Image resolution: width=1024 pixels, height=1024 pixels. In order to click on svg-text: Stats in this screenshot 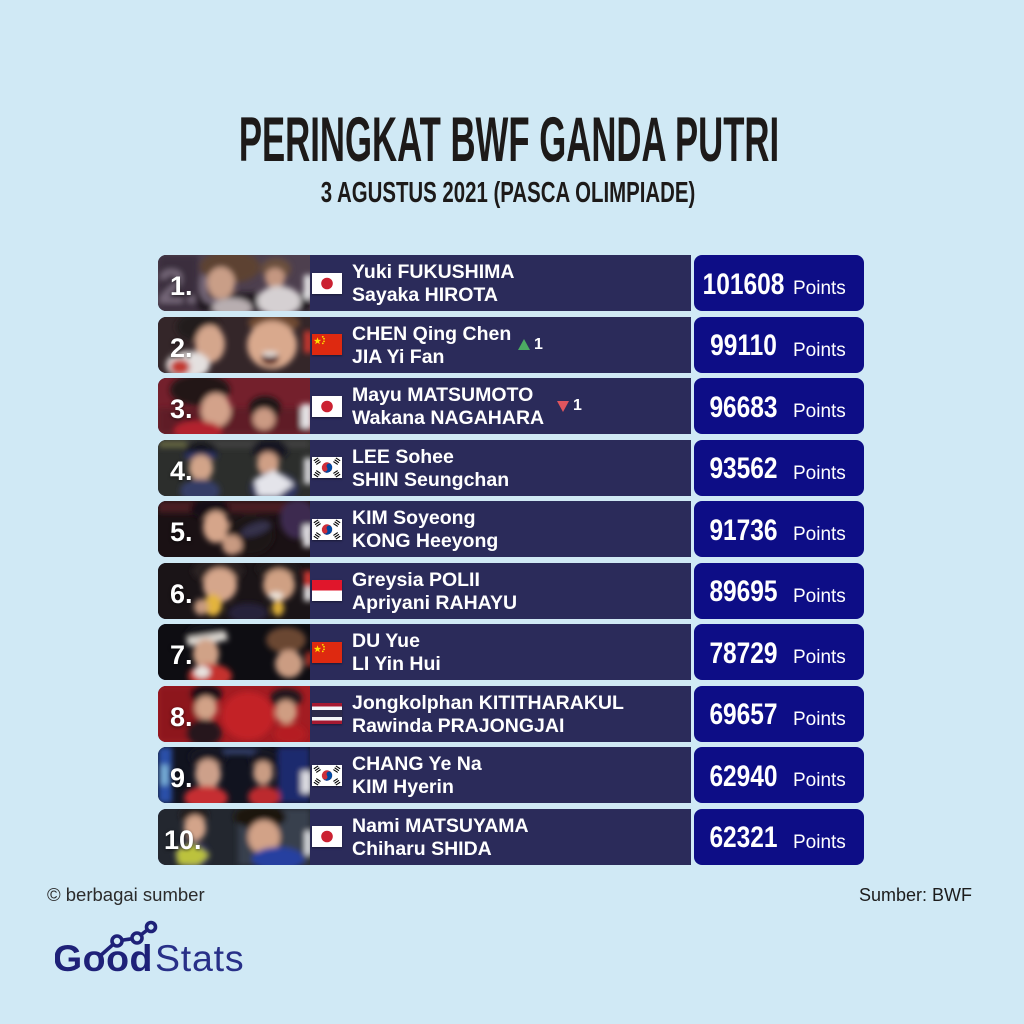, I will do `click(199, 958)`.